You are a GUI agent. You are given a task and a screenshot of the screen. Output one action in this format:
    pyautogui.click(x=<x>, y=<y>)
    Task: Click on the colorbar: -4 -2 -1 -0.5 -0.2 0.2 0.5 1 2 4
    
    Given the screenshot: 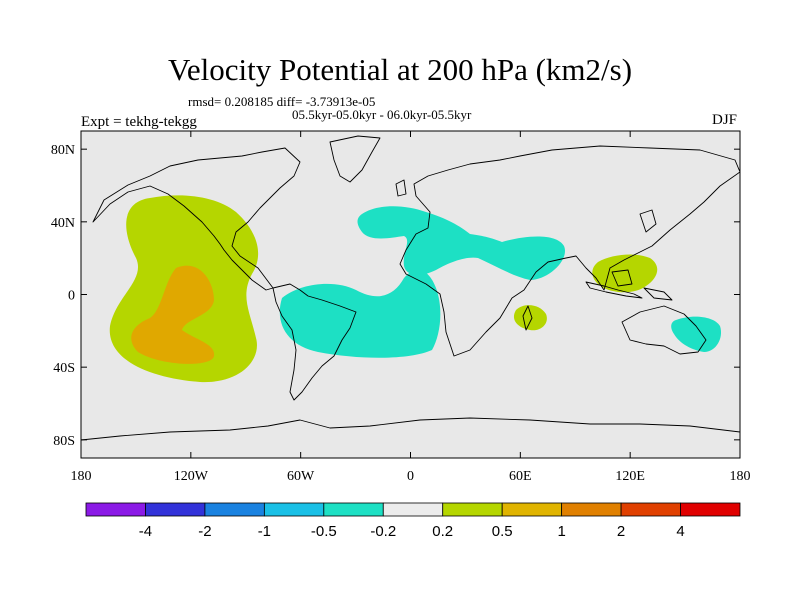 What is the action you would take?
    pyautogui.click(x=413, y=521)
    